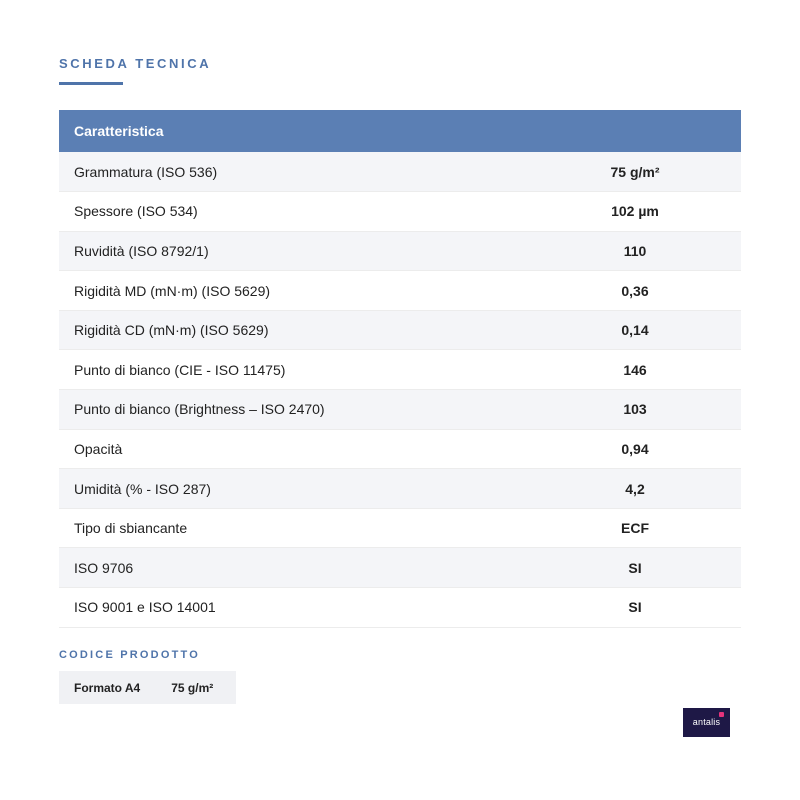  I want to click on product-code-title: CODICE PRODOTTO, so click(129, 655).